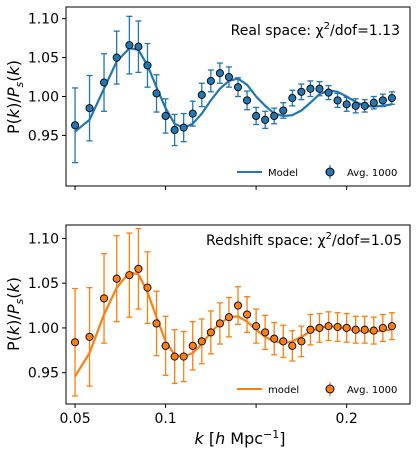 This screenshot has width=416, height=455. Describe the element at coordinates (165, 419) in the screenshot. I see `x-tick-label: 0.1` at that location.